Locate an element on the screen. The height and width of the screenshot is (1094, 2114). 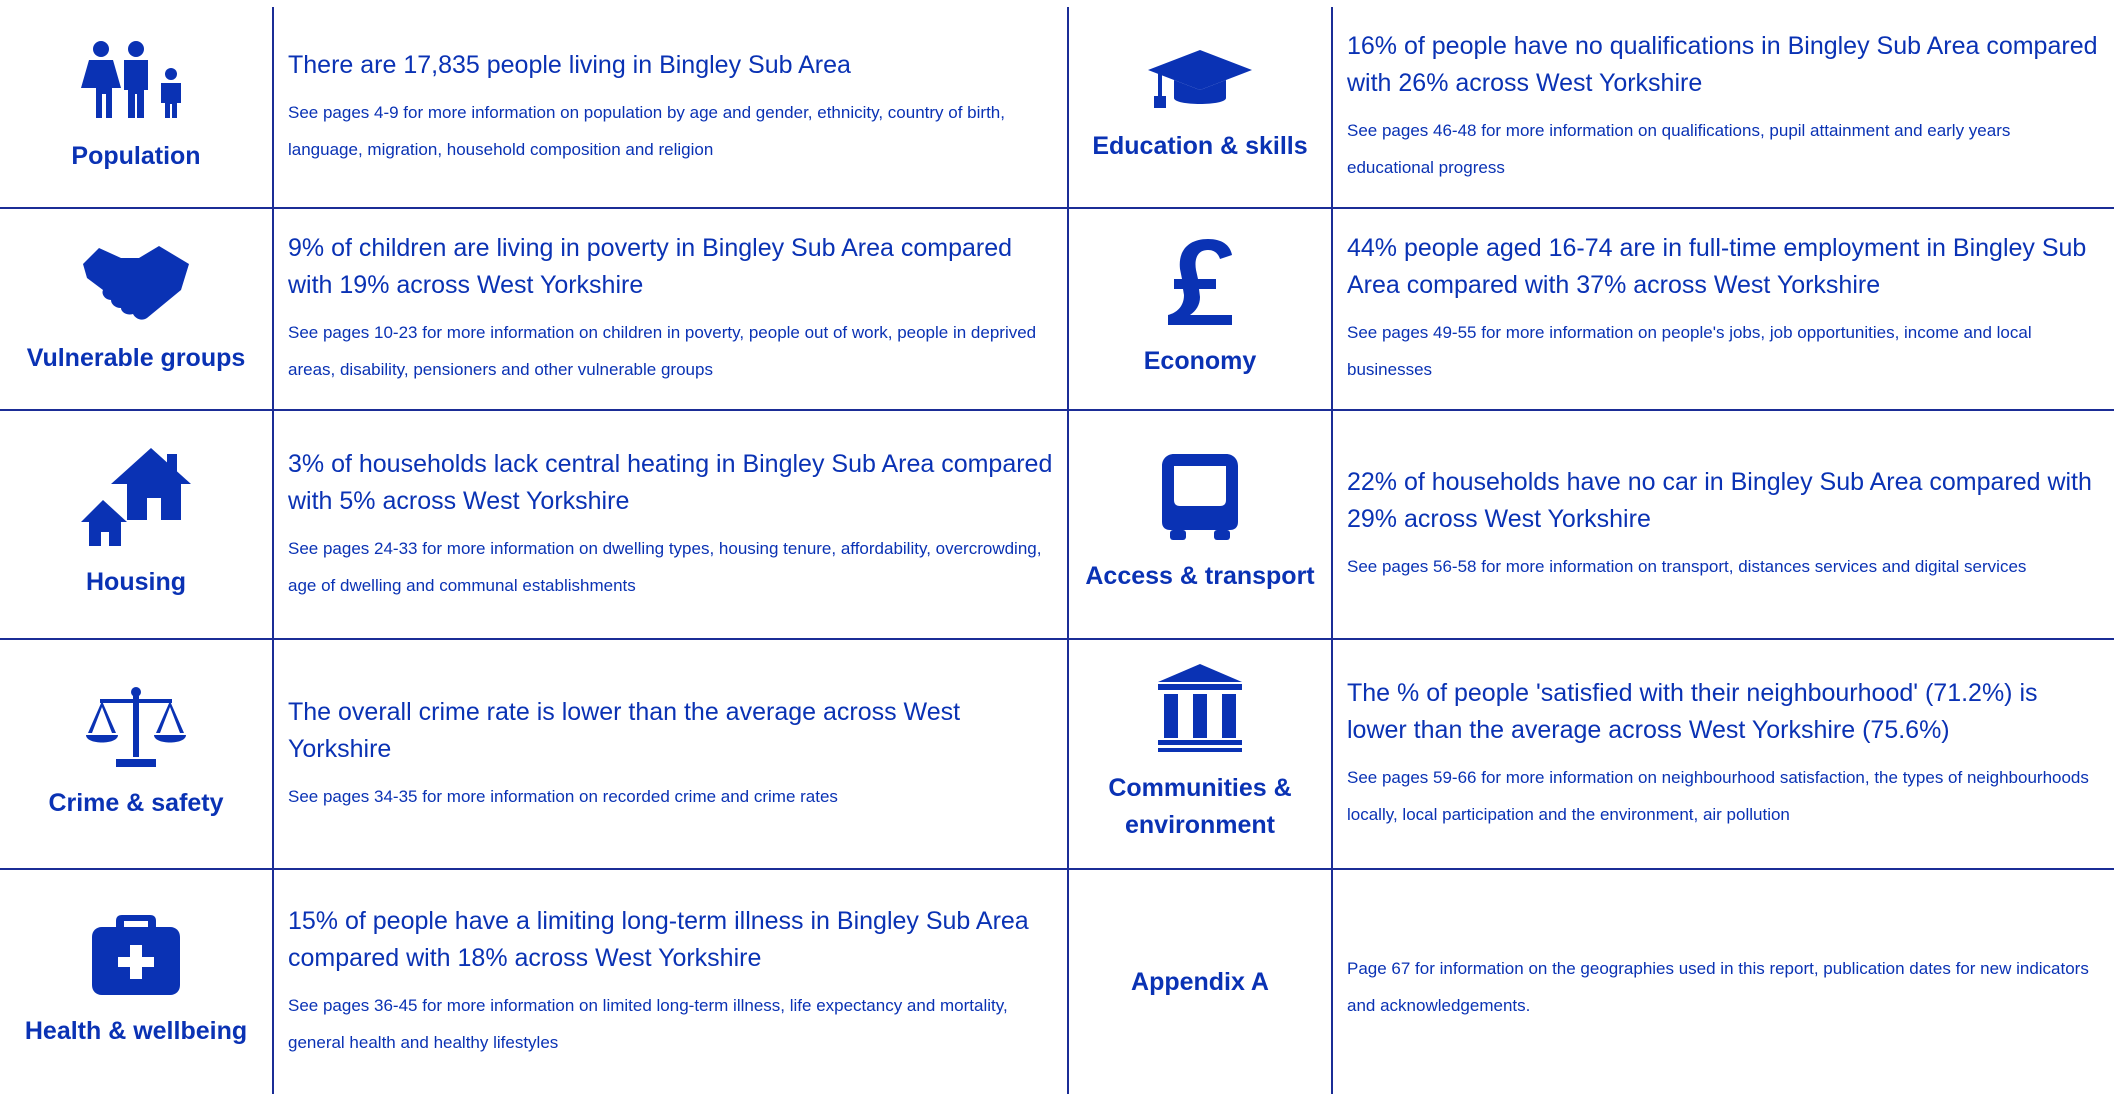
topic-label: Economy is located at coordinates (1200, 360).